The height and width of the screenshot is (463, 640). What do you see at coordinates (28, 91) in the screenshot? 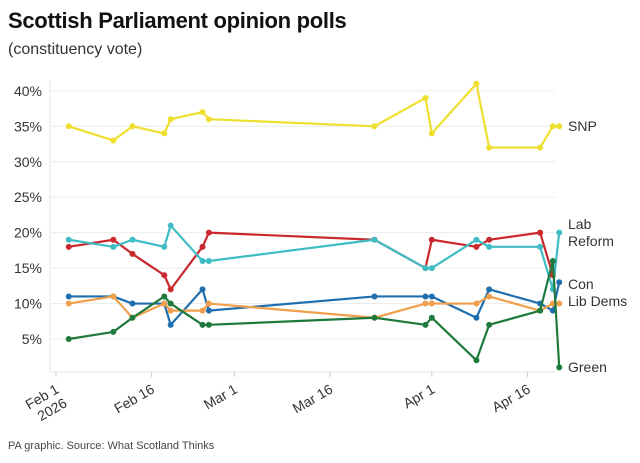
I see `y-tick-label: 40%` at bounding box center [28, 91].